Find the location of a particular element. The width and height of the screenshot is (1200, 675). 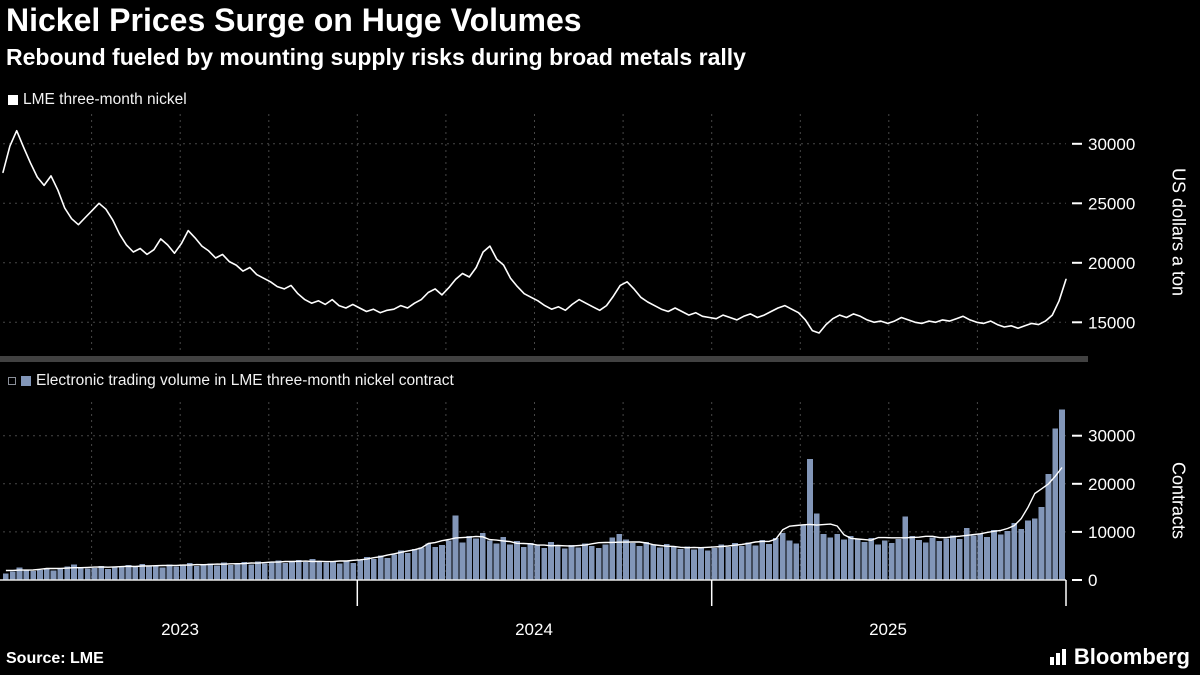

x-tick-label-2025: 2025 is located at coordinates (888, 629).